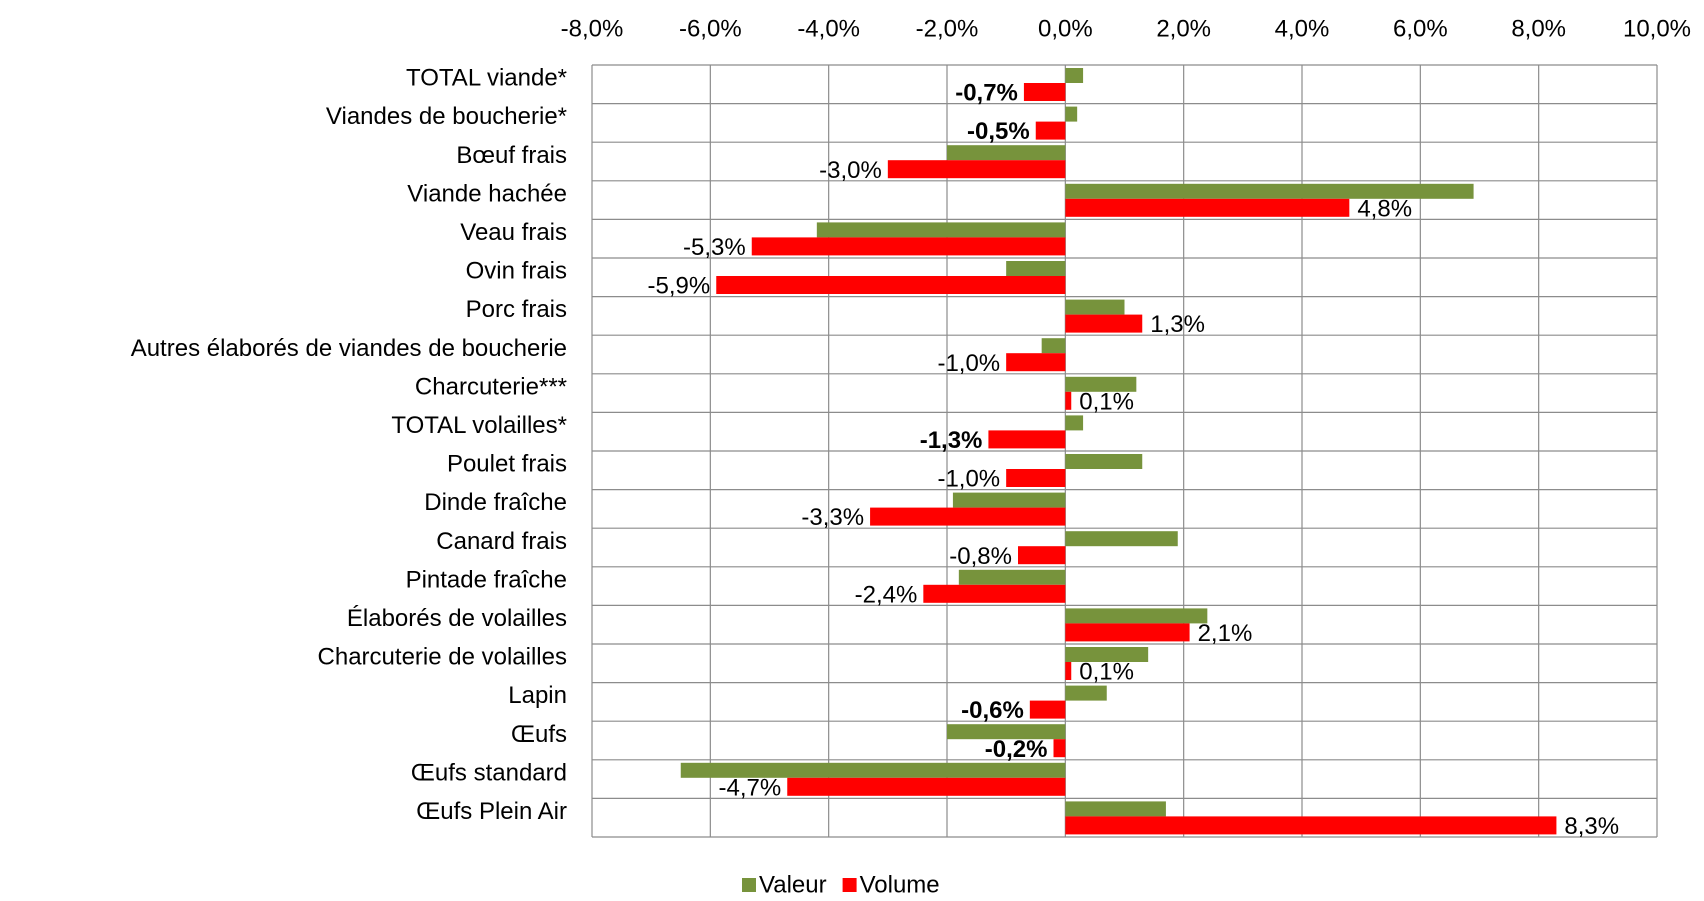 Image resolution: width=1704 pixels, height=901 pixels. Describe the element at coordinates (491, 811) in the screenshot. I see `y-tick-label: Œufs Plein Air` at that location.